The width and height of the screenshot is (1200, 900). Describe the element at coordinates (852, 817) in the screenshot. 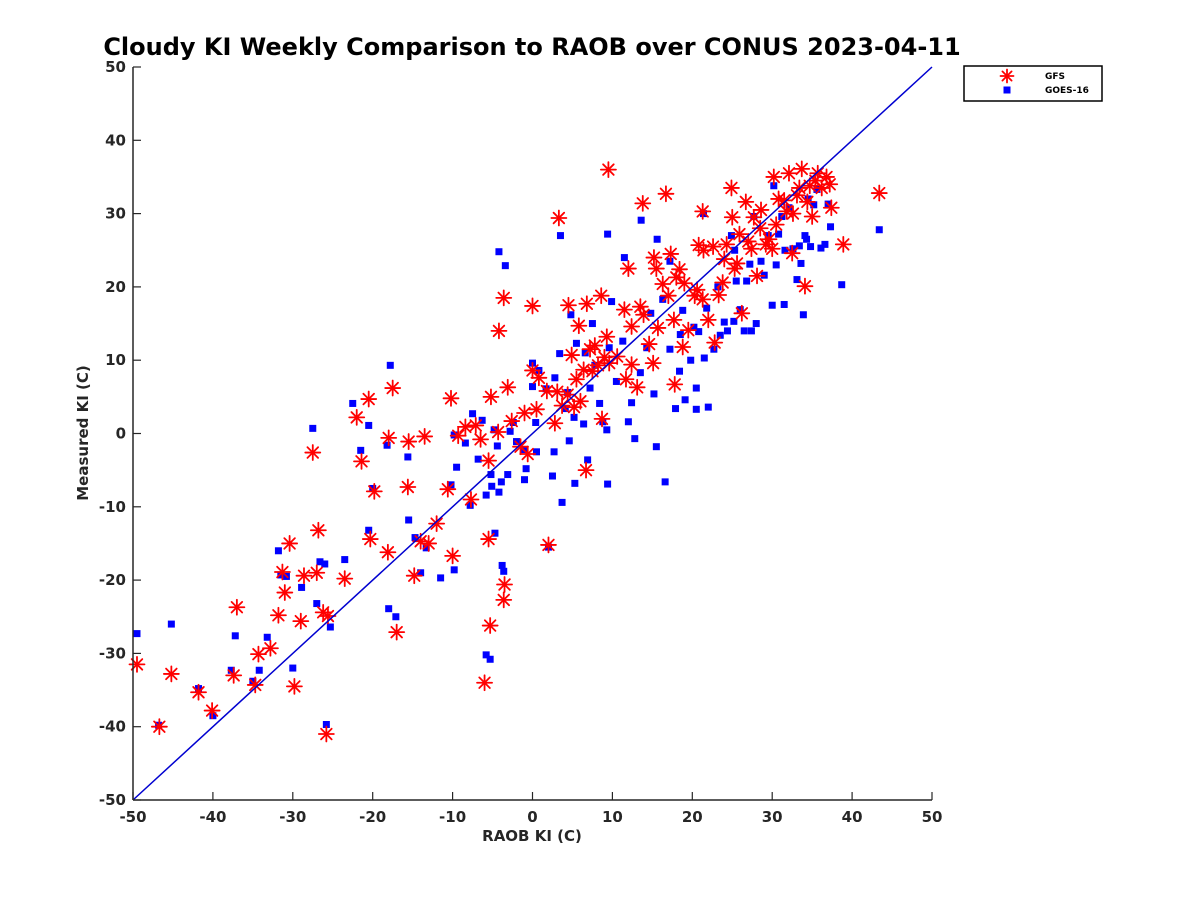

I see `x-tick-label: 40` at that location.